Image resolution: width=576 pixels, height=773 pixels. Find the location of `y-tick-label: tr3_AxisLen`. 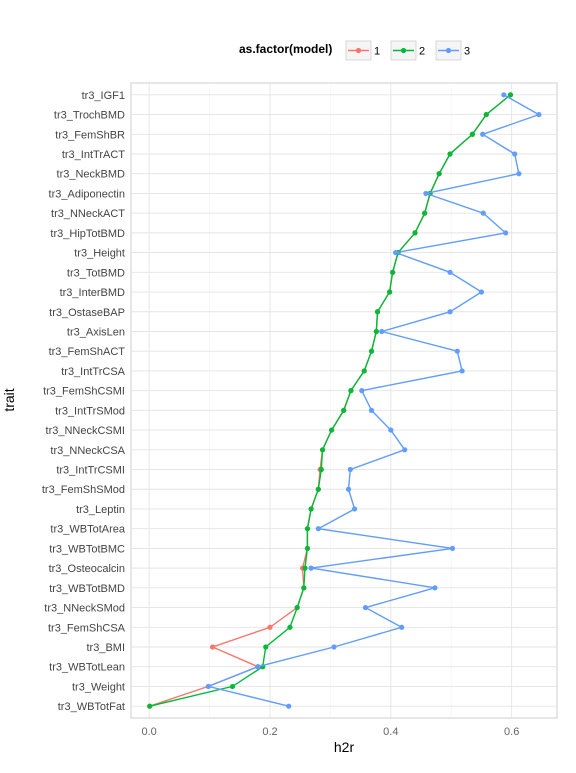

y-tick-label: tr3_AxisLen is located at coordinates (96, 332).